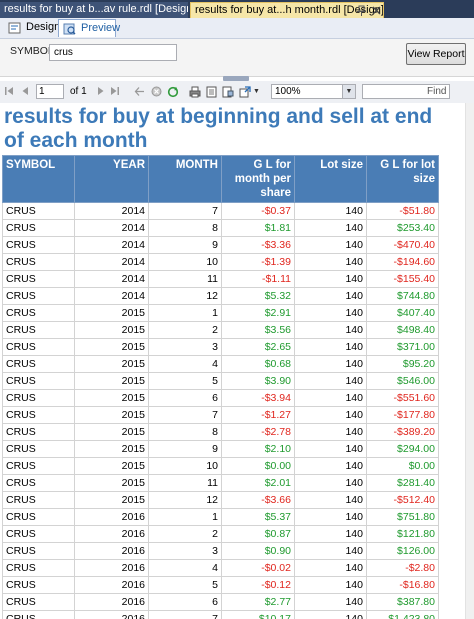  I want to click on cell-gl-lot: $407.40, so click(402, 313).